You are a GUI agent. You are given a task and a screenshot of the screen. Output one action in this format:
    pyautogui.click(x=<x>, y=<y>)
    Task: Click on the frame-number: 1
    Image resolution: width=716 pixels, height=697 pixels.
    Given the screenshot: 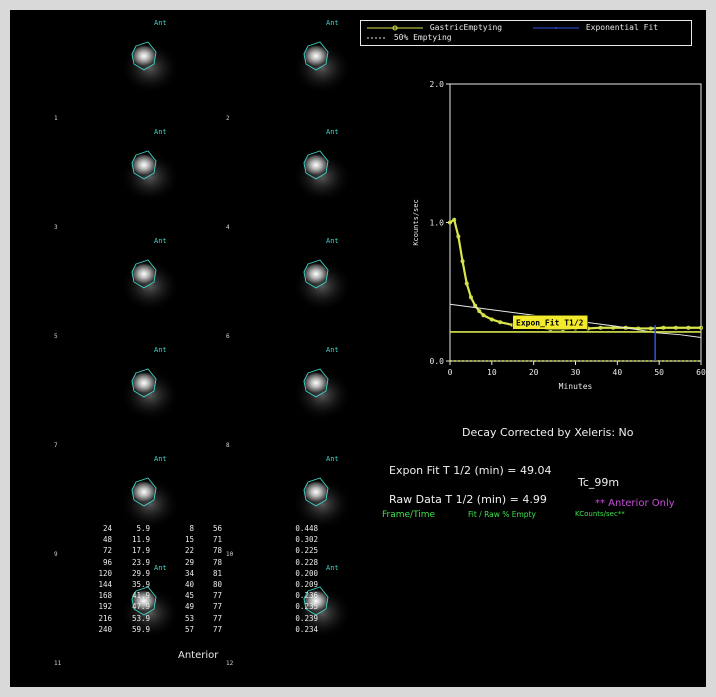 What is the action you would take?
    pyautogui.click(x=56, y=118)
    